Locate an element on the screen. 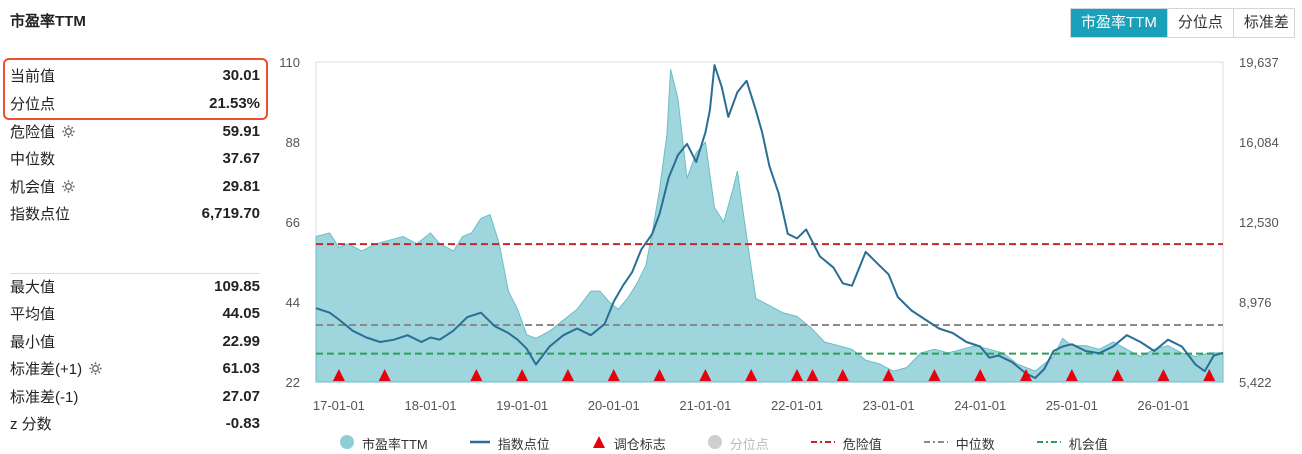 This screenshot has height=454, width=1302. legend-index-label: 指数点位 is located at coordinates (523, 444).